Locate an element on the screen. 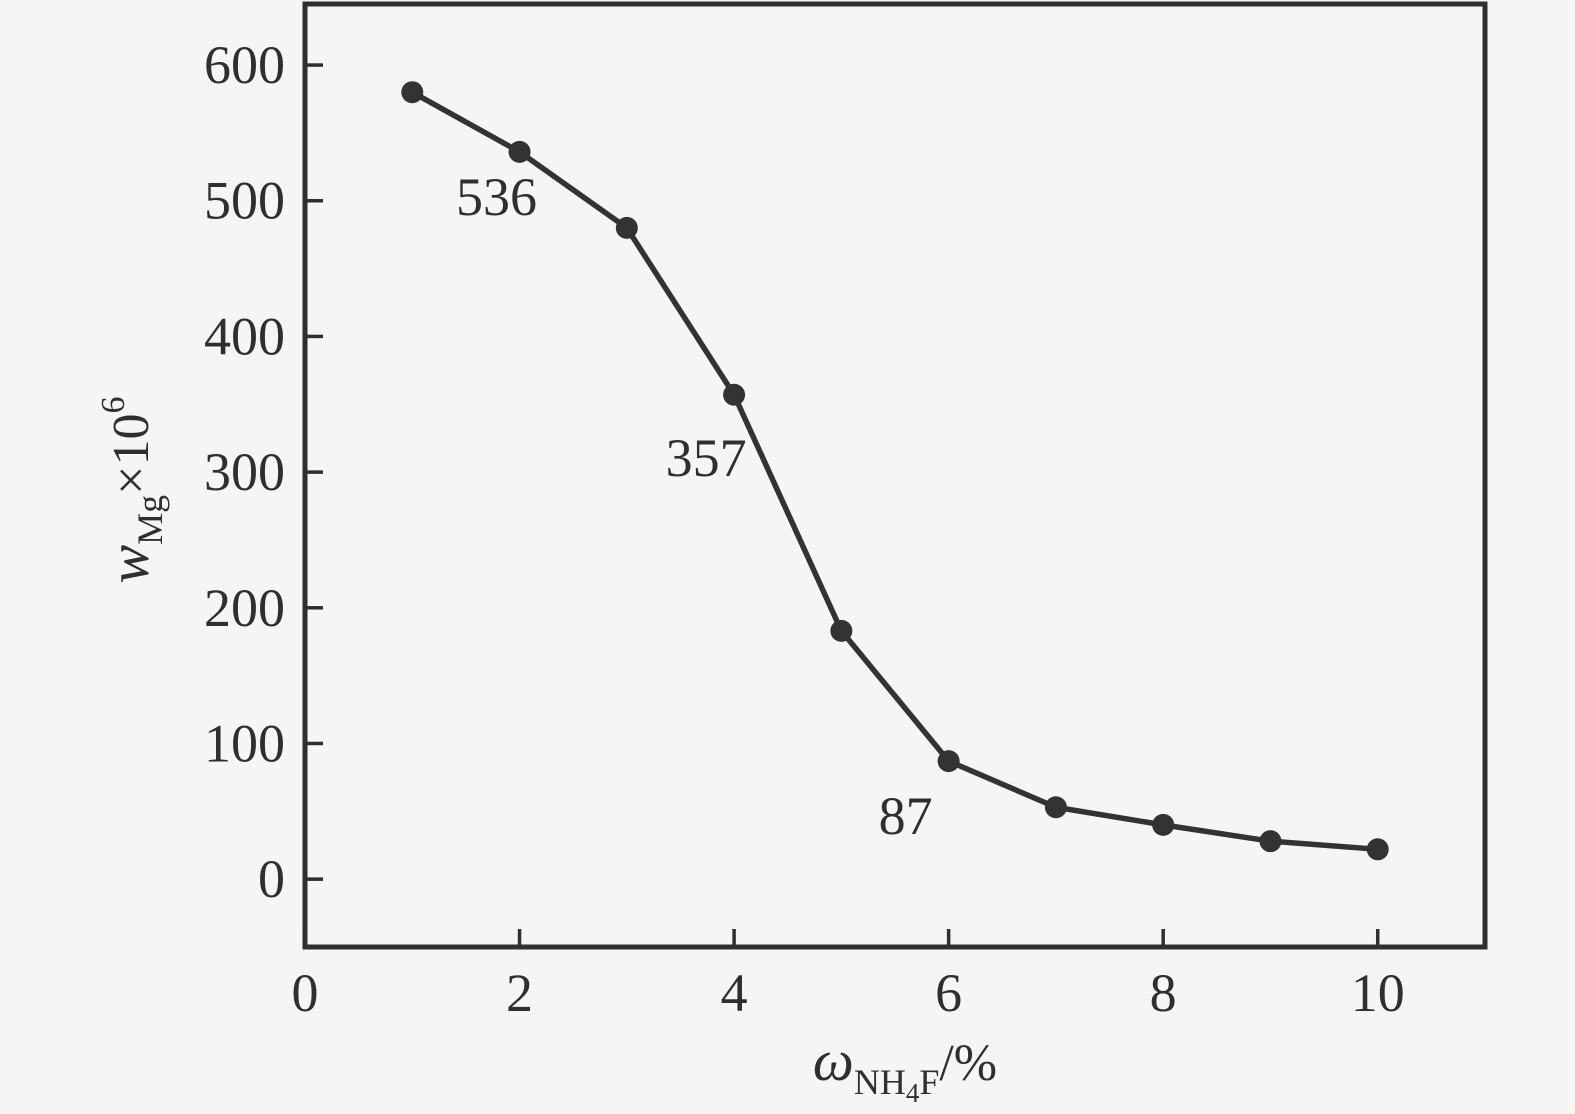 This screenshot has height=1114, width=1575. x-tick-label: 2 is located at coordinates (519, 993).